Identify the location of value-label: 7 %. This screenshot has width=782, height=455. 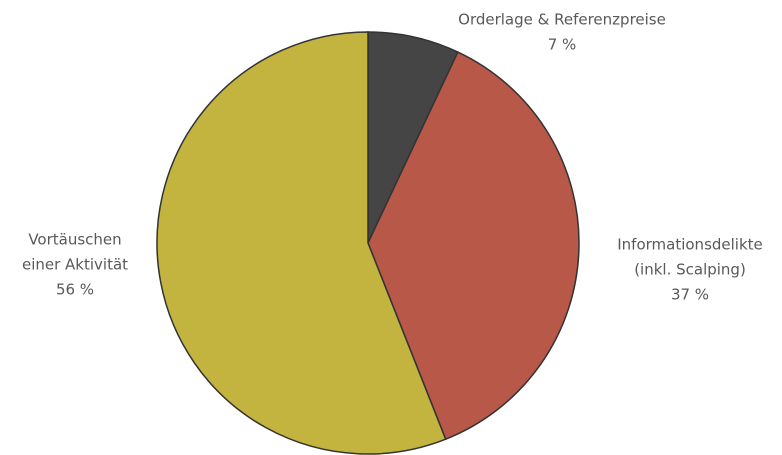
(562, 45).